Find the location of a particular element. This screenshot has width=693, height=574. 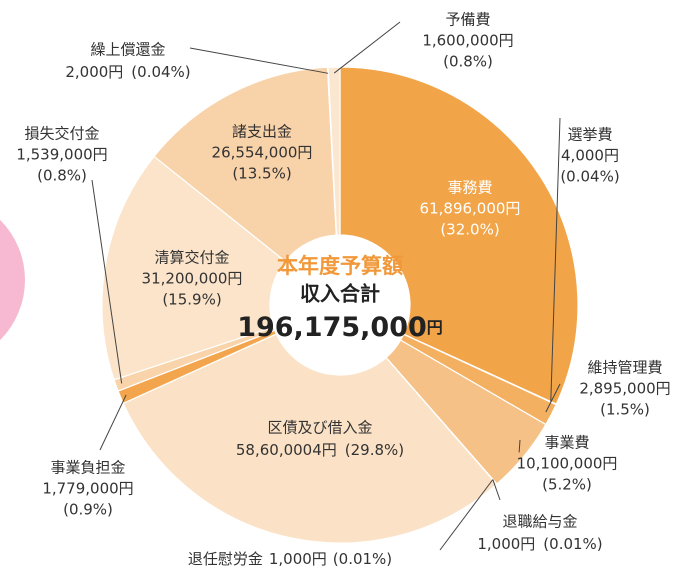

amount-label: 26,554,000円 is located at coordinates (262, 153).